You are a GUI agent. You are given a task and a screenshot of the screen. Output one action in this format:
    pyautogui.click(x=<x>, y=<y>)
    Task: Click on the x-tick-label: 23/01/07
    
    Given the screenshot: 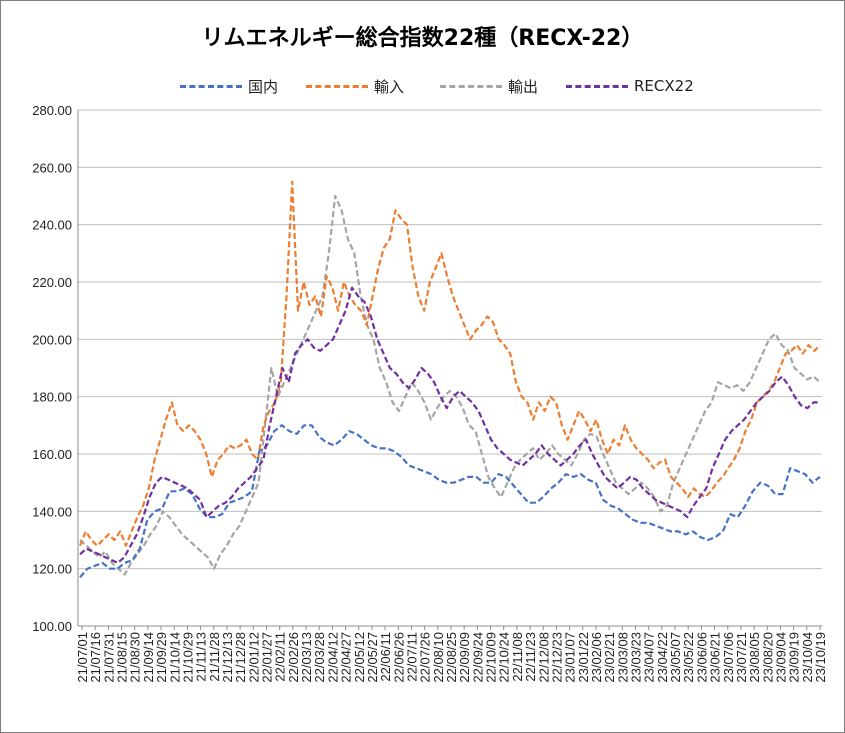 What is the action you would take?
    pyautogui.click(x=570, y=657)
    